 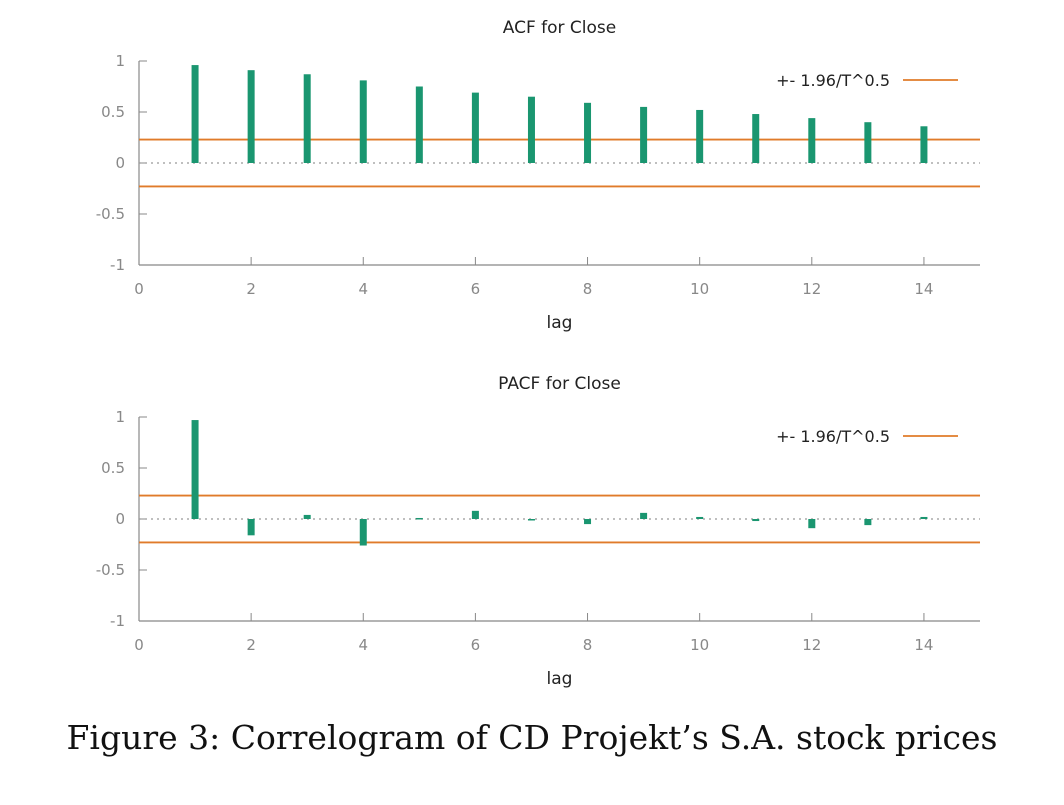 I want to click on chart-title: PACF for Close, so click(x=559, y=384).